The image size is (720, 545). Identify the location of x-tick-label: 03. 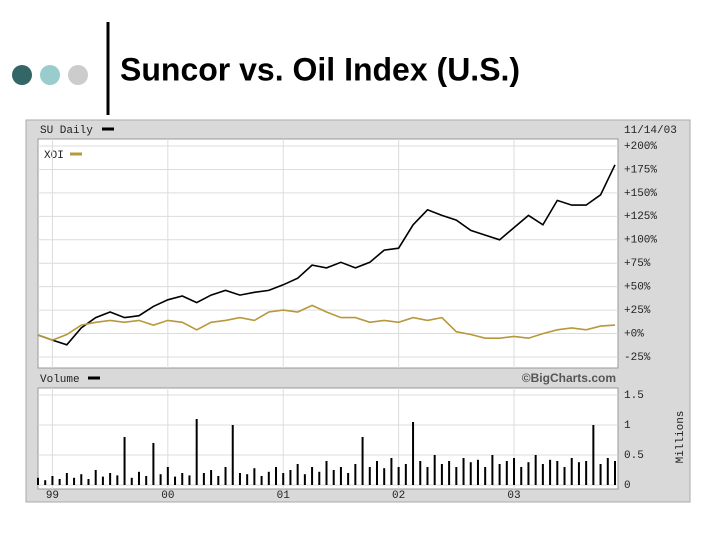
(513, 496).